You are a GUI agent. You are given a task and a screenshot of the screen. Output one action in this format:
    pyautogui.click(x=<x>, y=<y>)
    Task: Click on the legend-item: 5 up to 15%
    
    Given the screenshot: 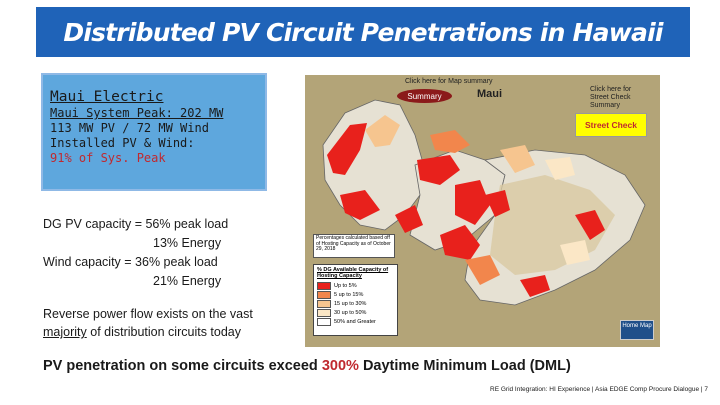 What is the action you would take?
    pyautogui.click(x=355, y=294)
    